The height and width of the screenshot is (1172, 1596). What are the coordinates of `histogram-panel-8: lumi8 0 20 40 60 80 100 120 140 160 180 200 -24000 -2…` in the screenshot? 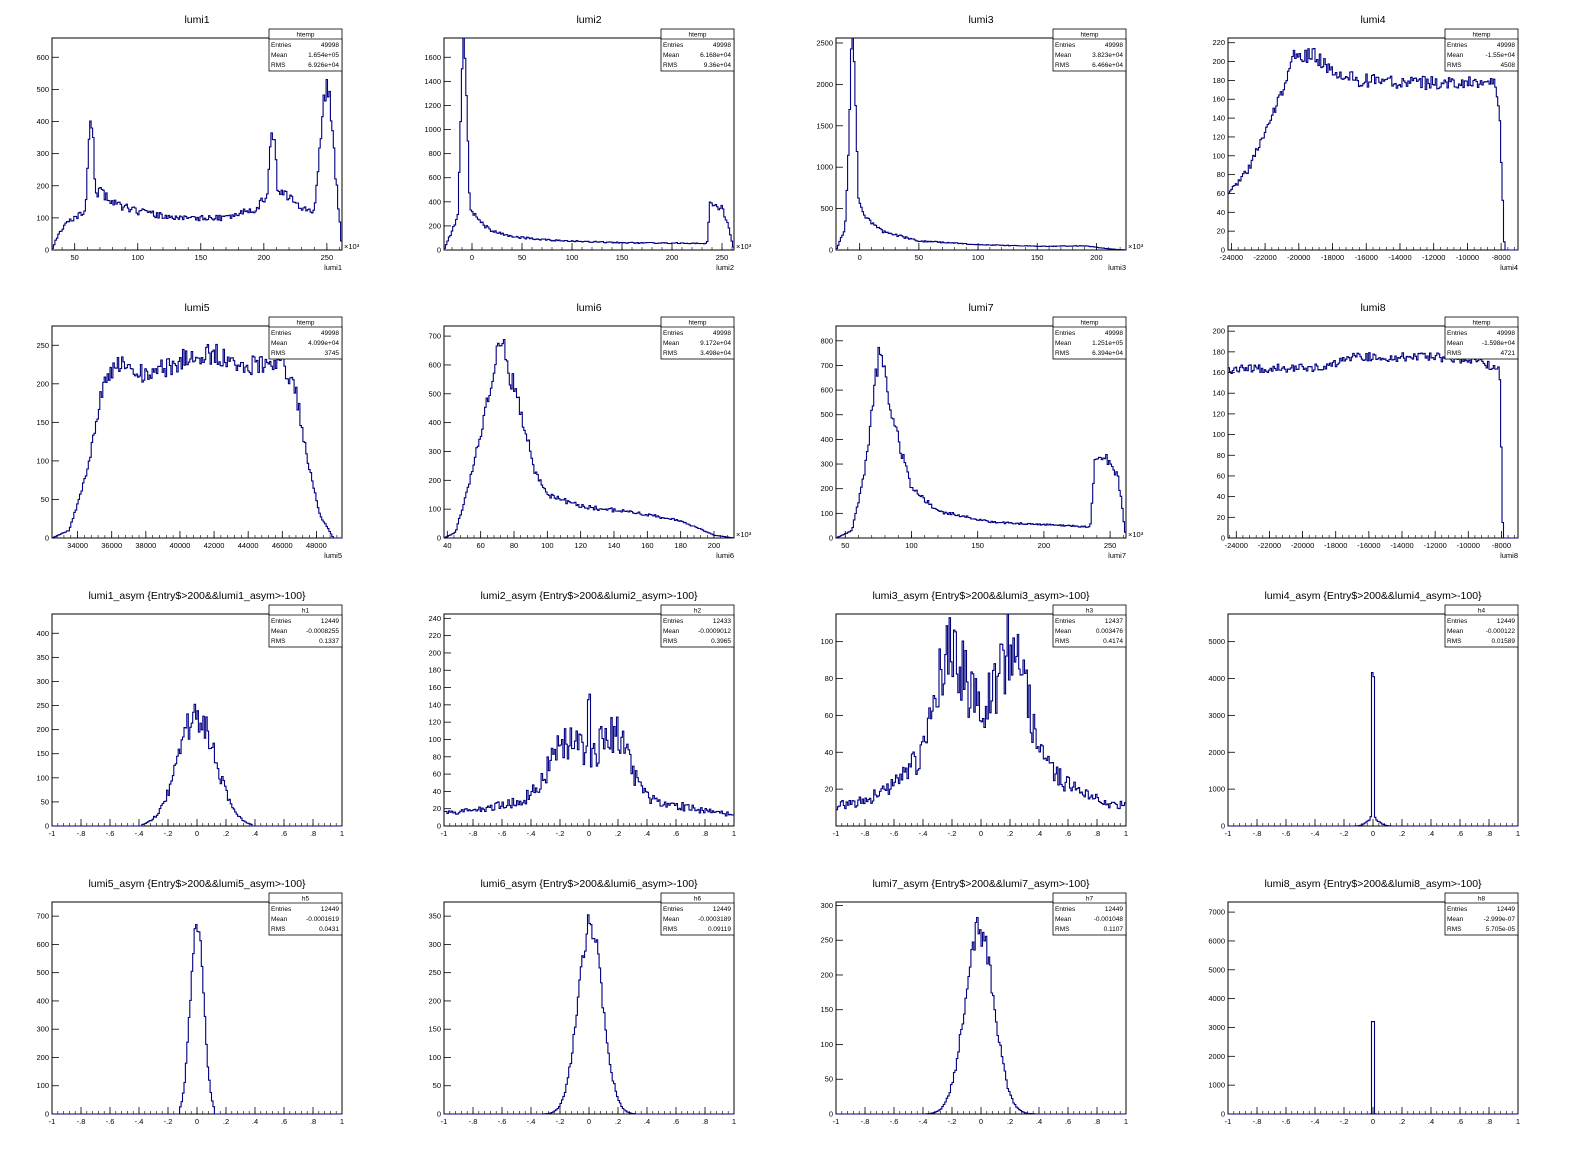 It's located at (1365, 431).